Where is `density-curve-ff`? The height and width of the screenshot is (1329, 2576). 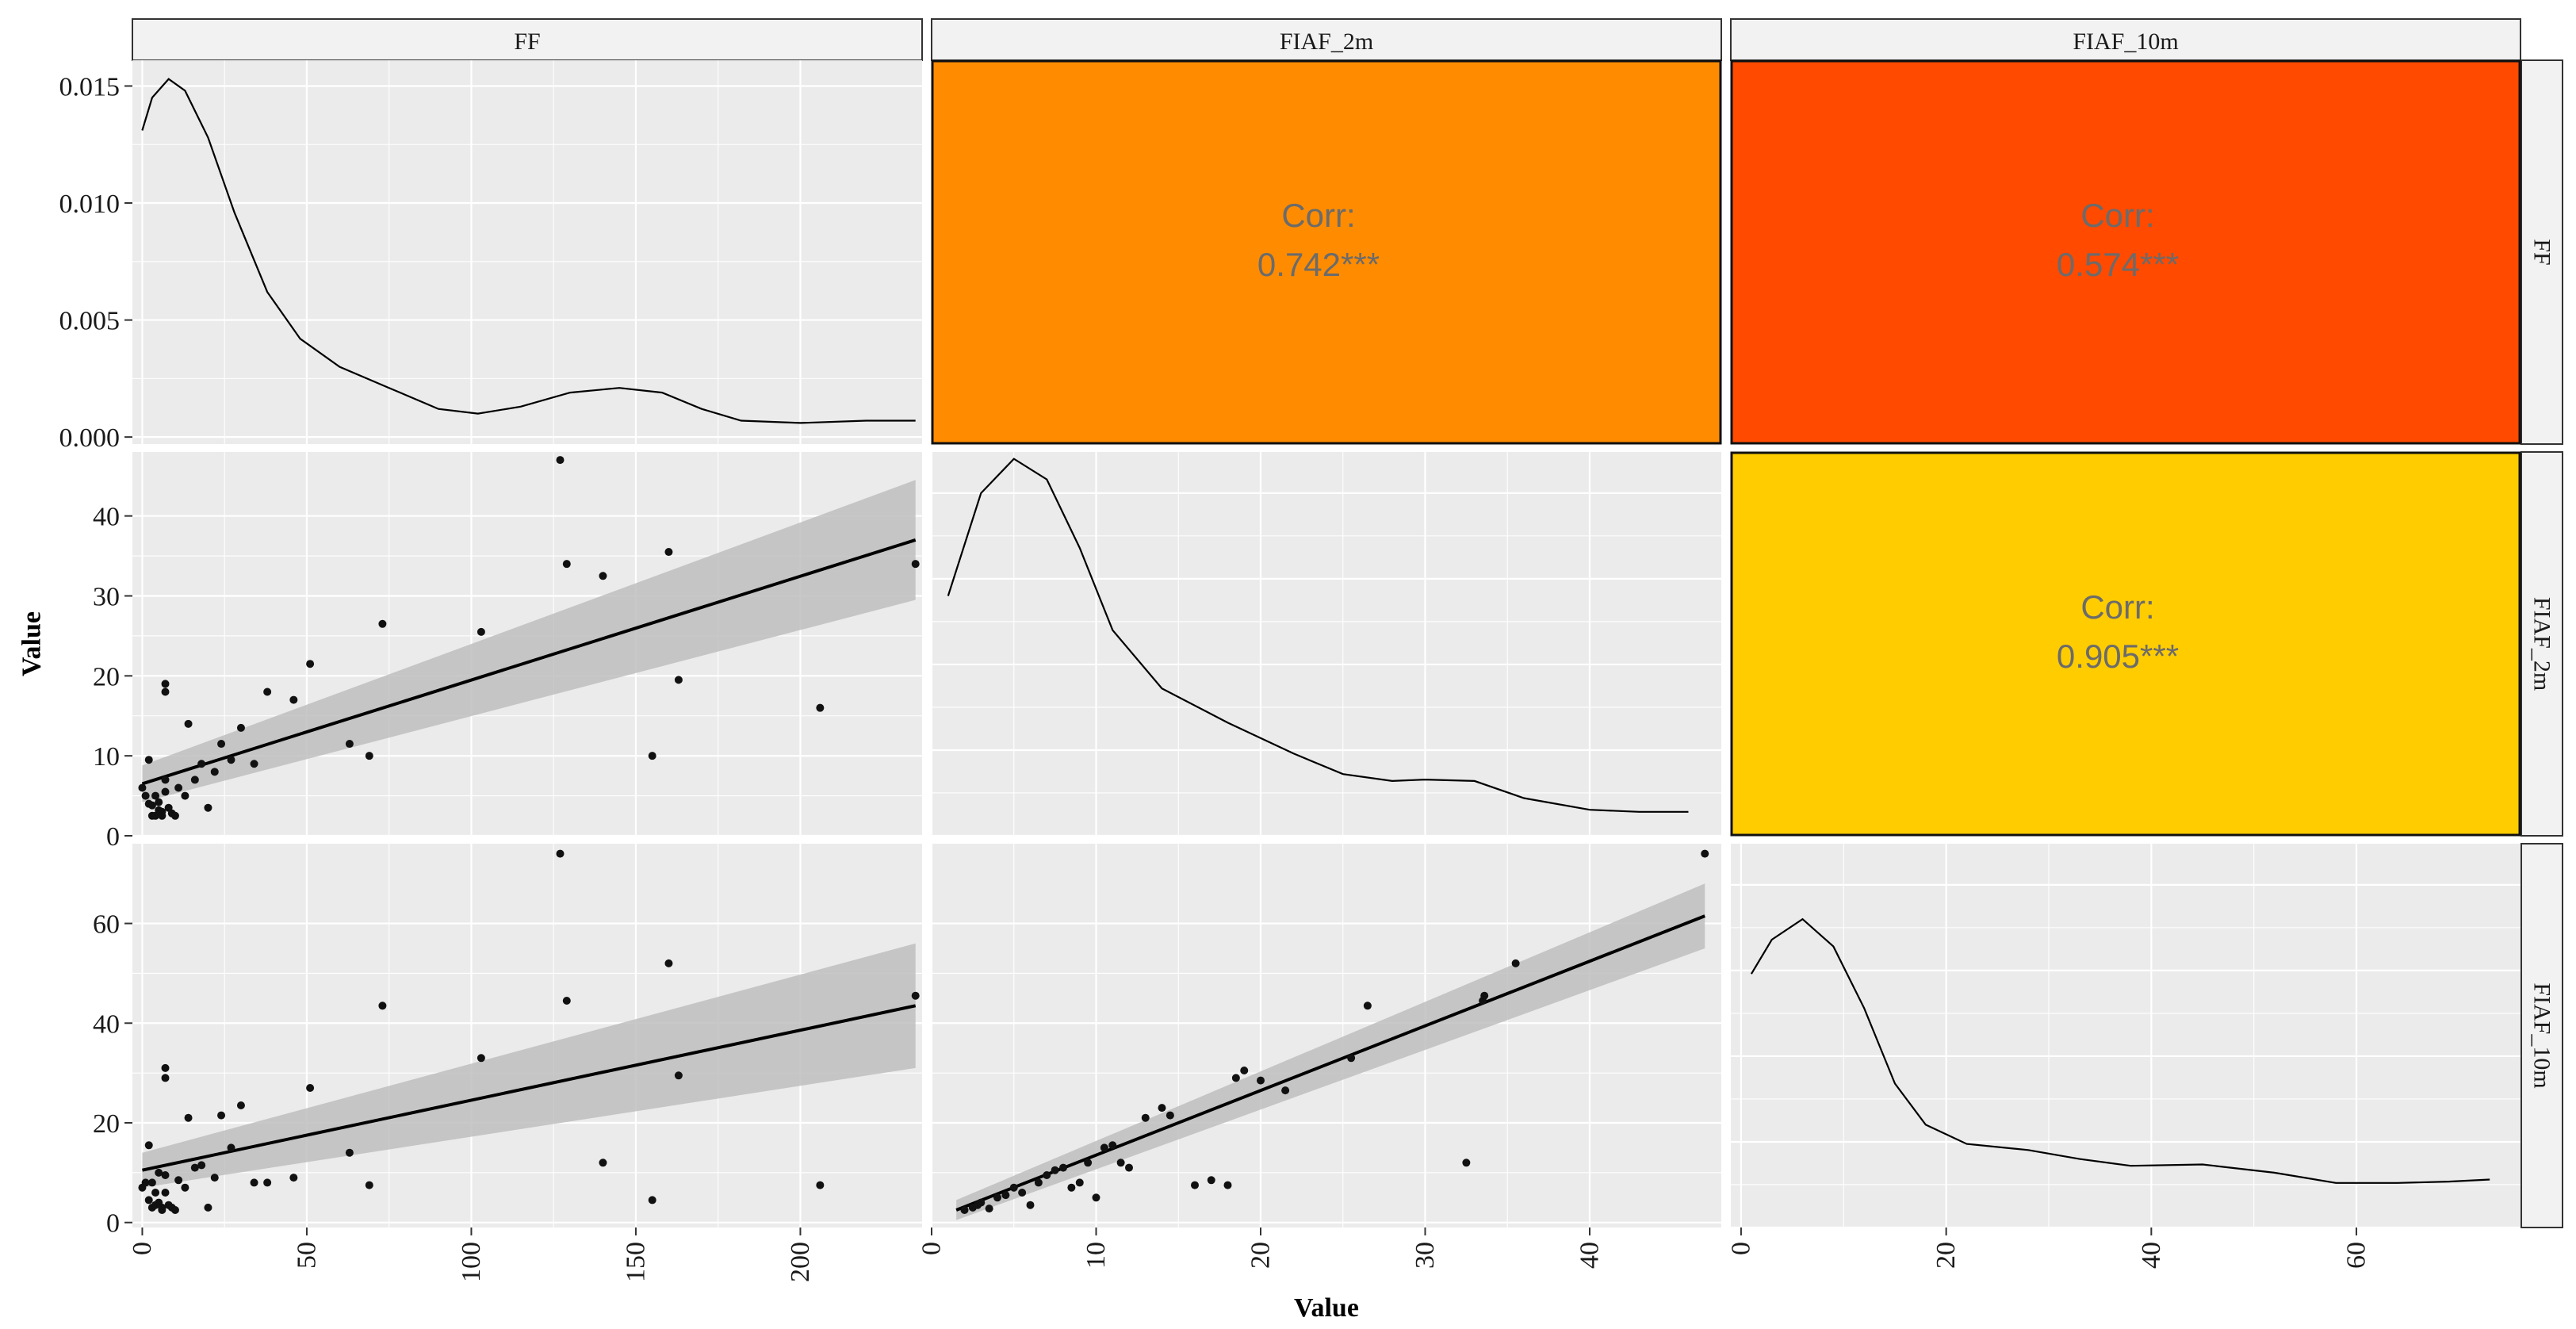
density-curve-ff is located at coordinates (528, 251).